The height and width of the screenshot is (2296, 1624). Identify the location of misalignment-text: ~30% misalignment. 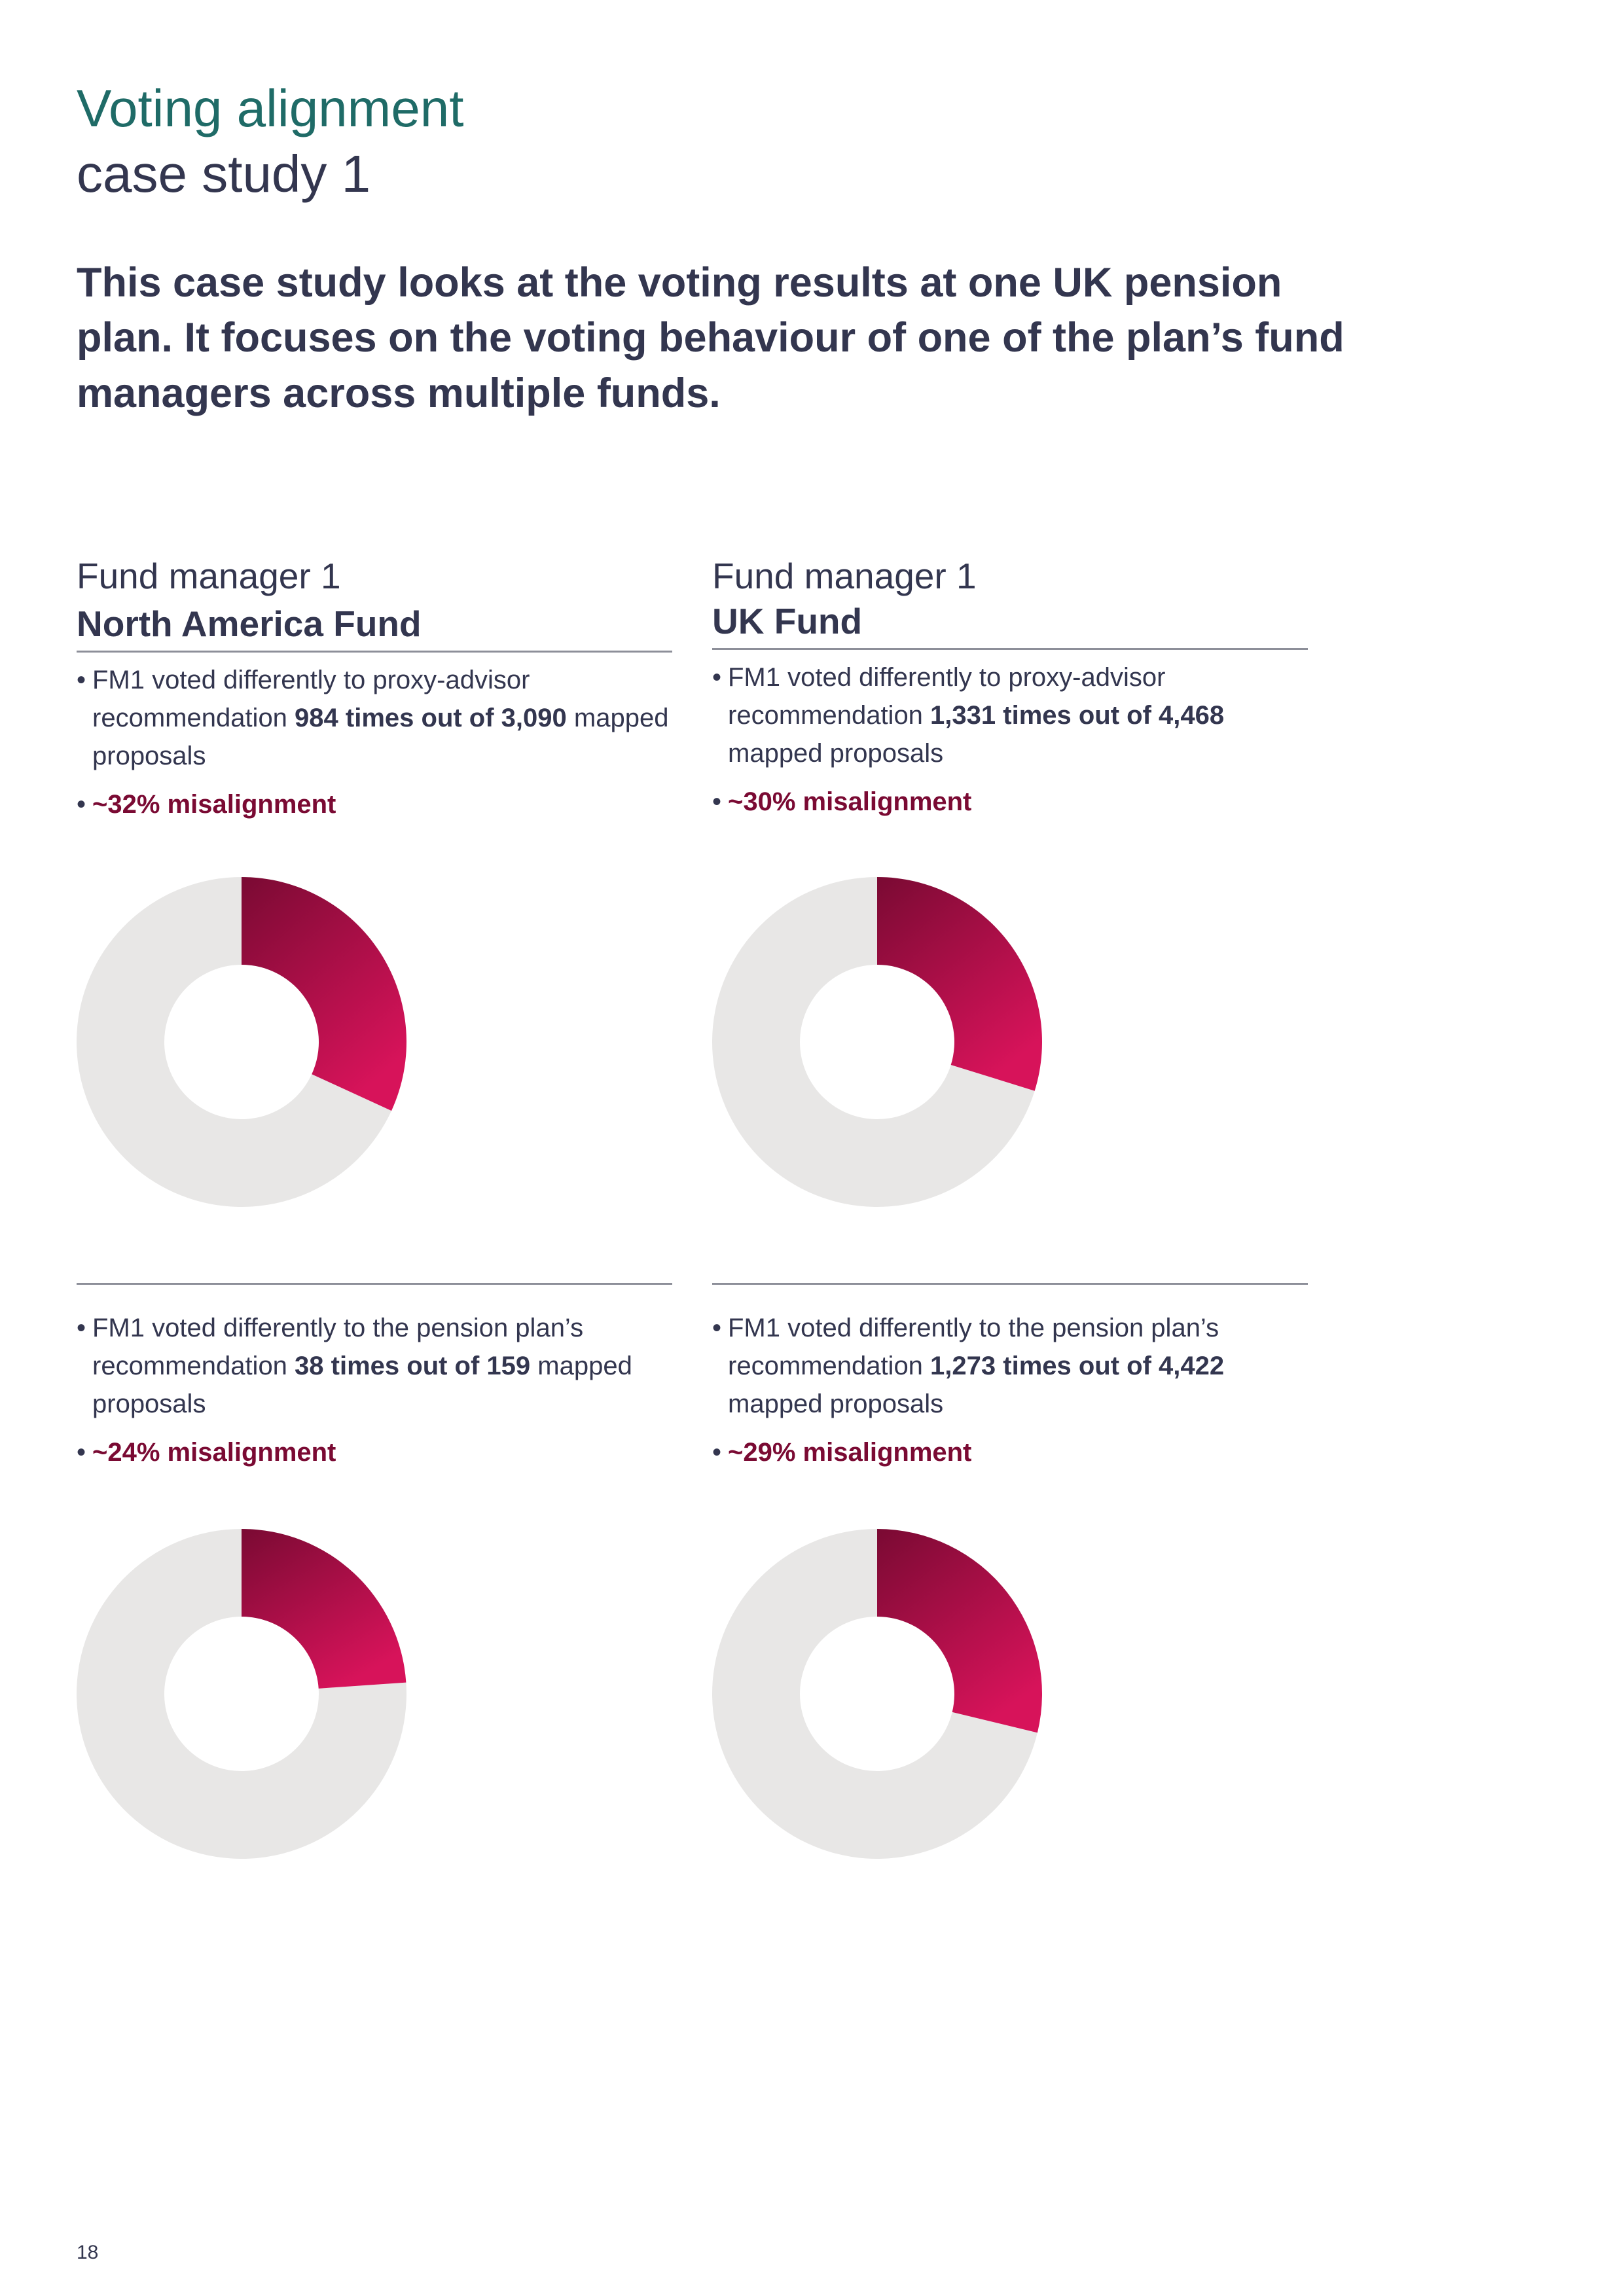
(850, 801).